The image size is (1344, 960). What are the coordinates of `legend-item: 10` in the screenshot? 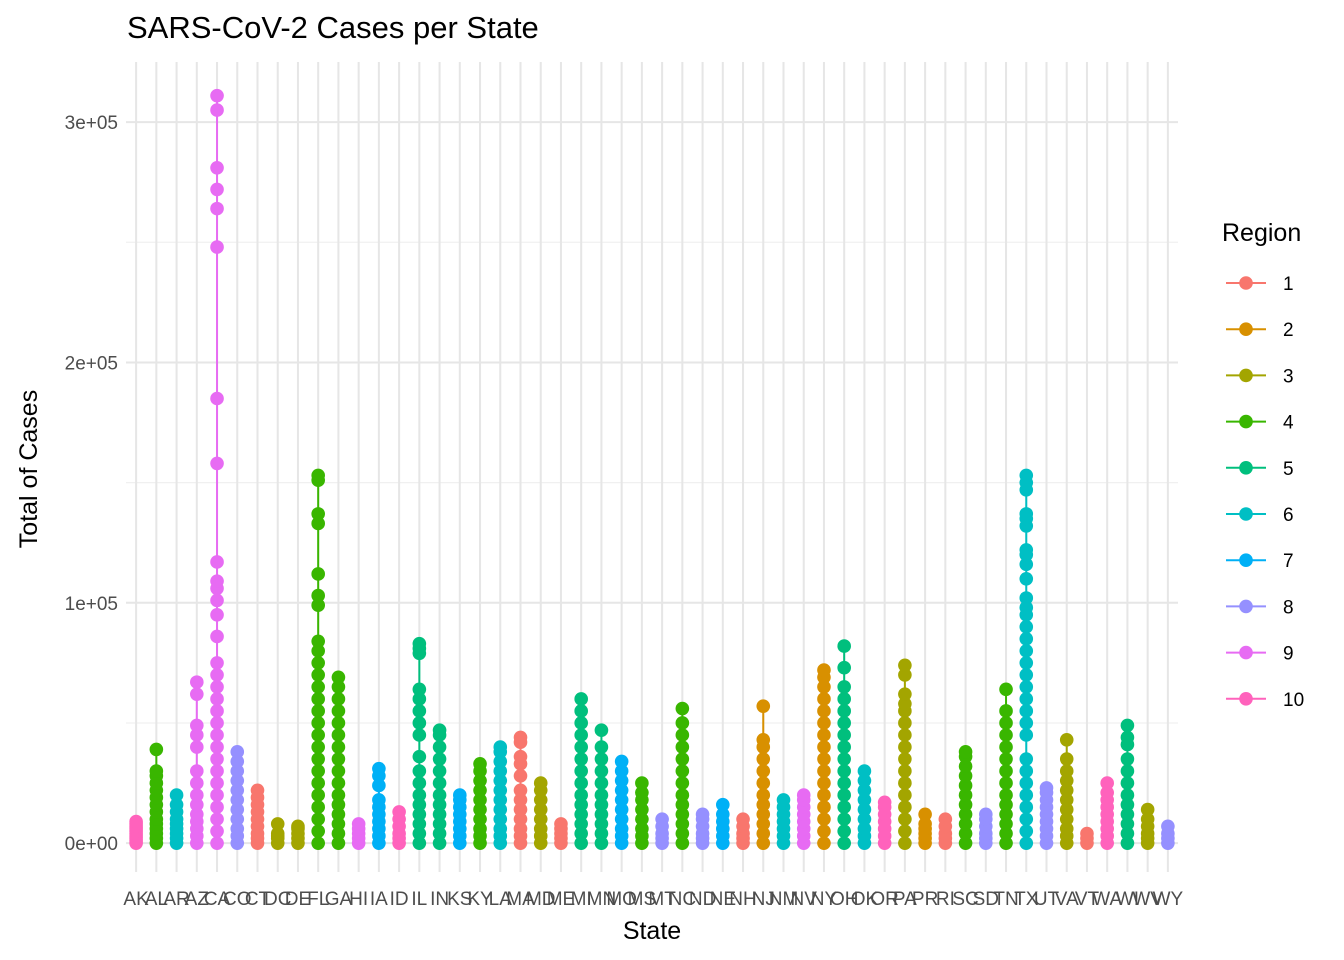 It's located at (1265, 700).